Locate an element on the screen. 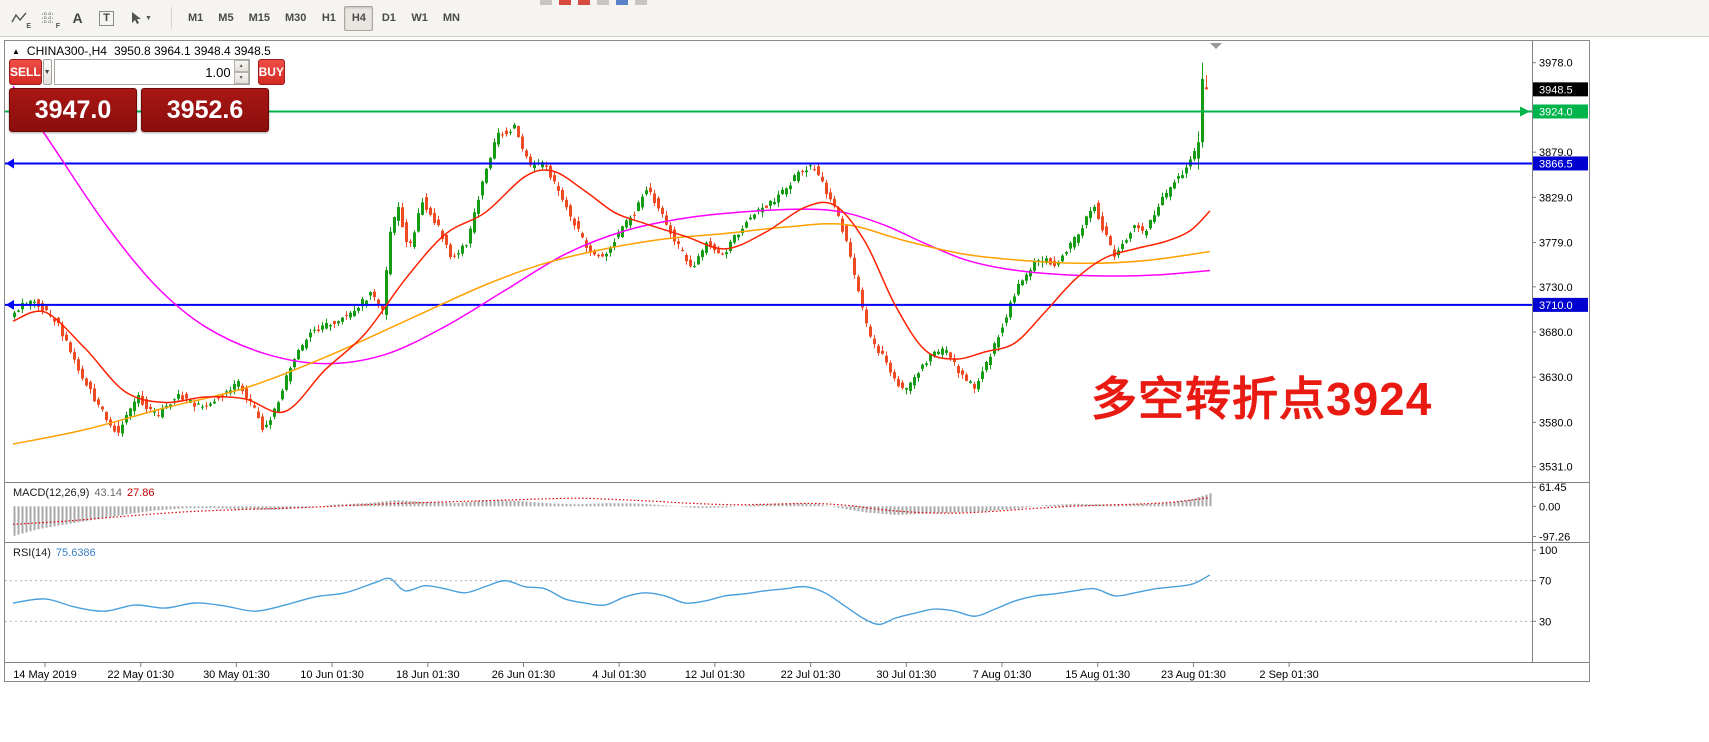 This screenshot has height=742, width=1709. chart-text-annotation: 多空转折点3924 is located at coordinates (1262, 399).